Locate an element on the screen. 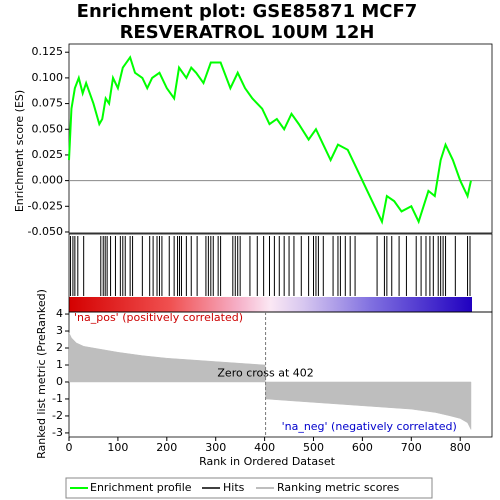 This screenshot has height=500, width=500. x-tick-label: 400 is located at coordinates (264, 447).